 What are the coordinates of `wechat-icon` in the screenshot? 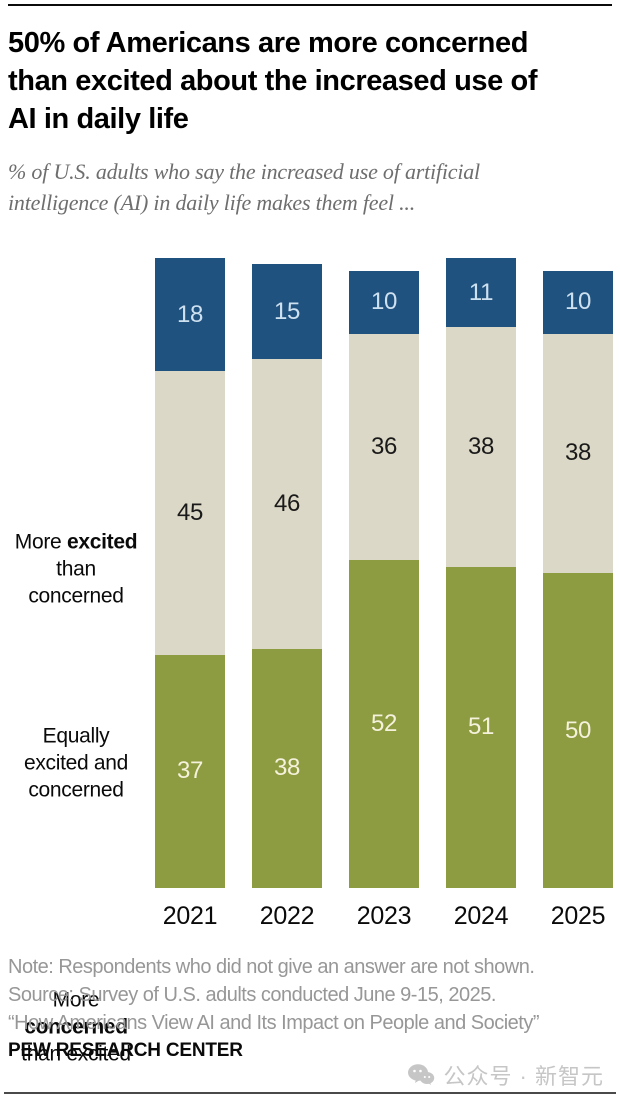 It's located at (421, 1074).